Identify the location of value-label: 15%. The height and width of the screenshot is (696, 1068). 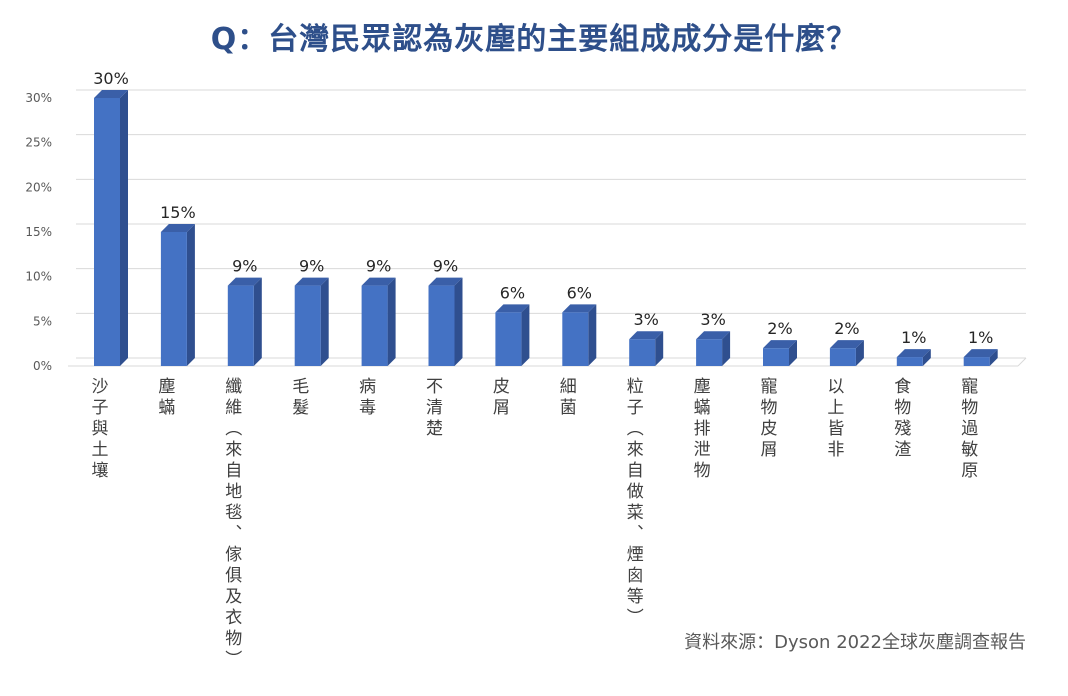
(178, 212).